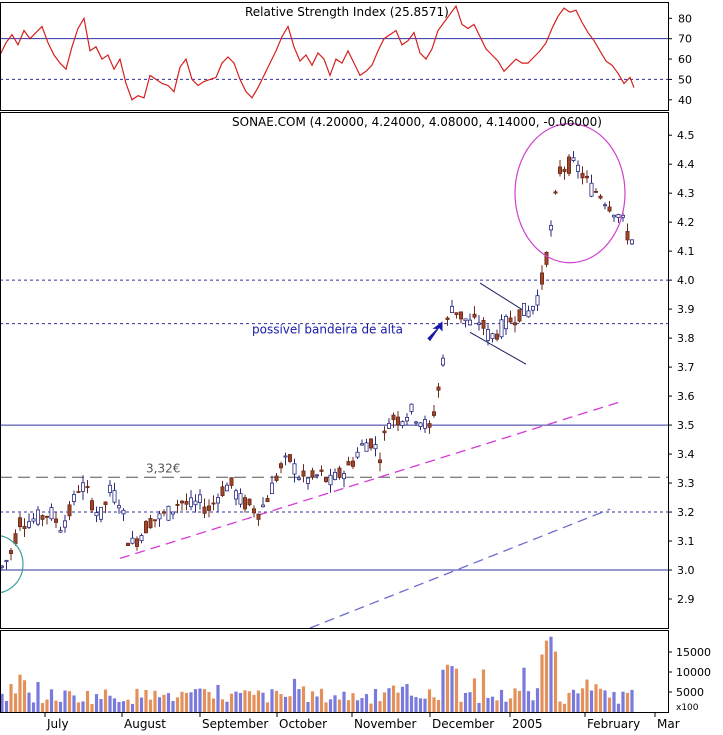 The width and height of the screenshot is (723, 735). I want to click on price-tick-label: 3.1, so click(686, 541).